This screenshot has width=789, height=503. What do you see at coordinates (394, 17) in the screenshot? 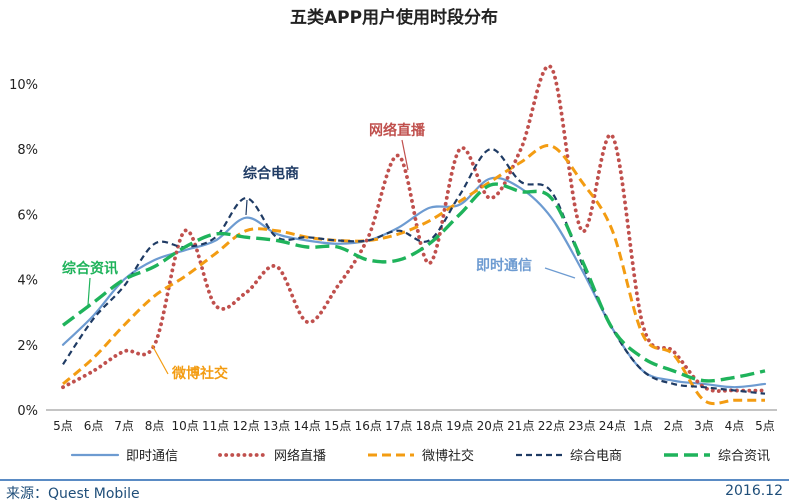
I see `chart-title: 五类APP用户使用时段分布` at bounding box center [394, 17].